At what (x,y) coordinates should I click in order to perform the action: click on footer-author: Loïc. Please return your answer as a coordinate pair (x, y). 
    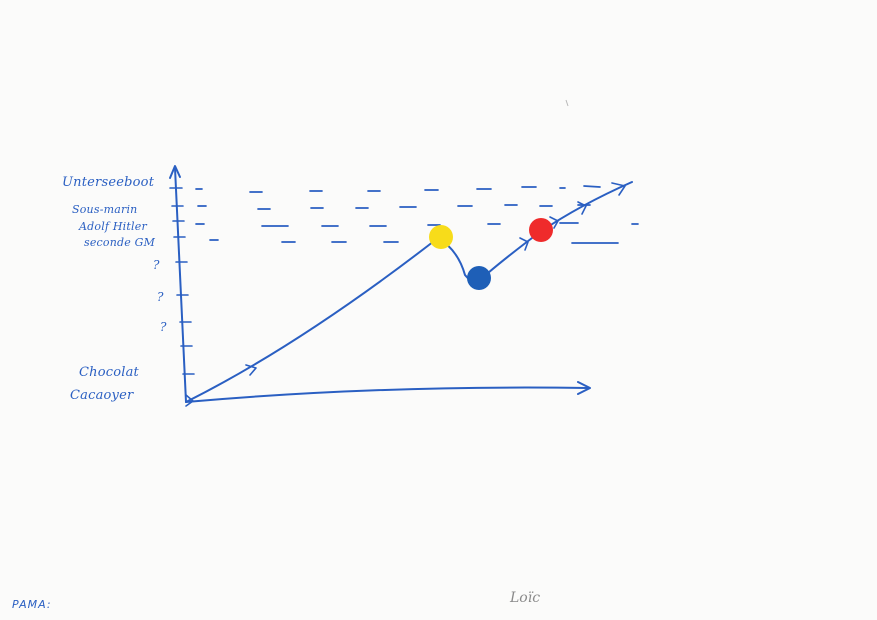
    Looking at the image, I should click on (525, 598).